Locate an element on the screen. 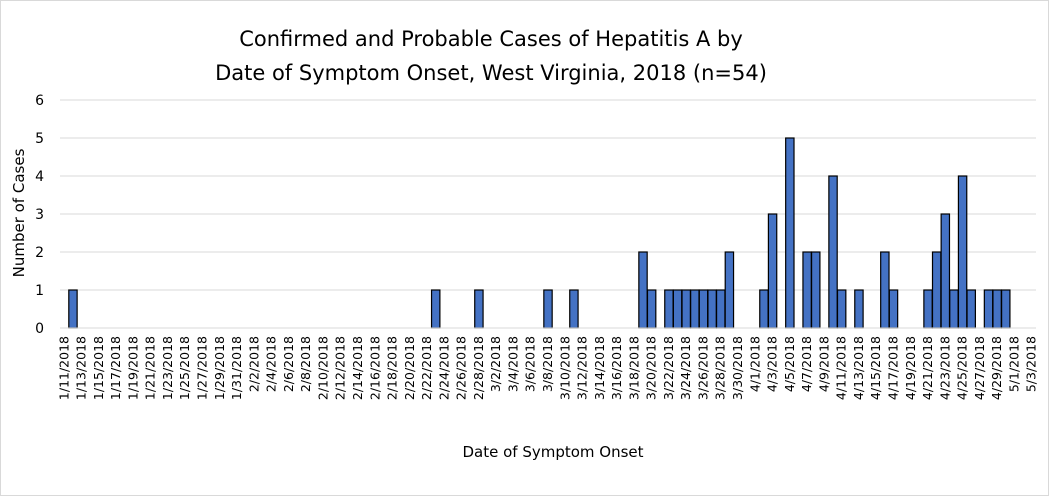  y-axis-ticks: 0 1 2 3 4 5 6 is located at coordinates (39, 215).